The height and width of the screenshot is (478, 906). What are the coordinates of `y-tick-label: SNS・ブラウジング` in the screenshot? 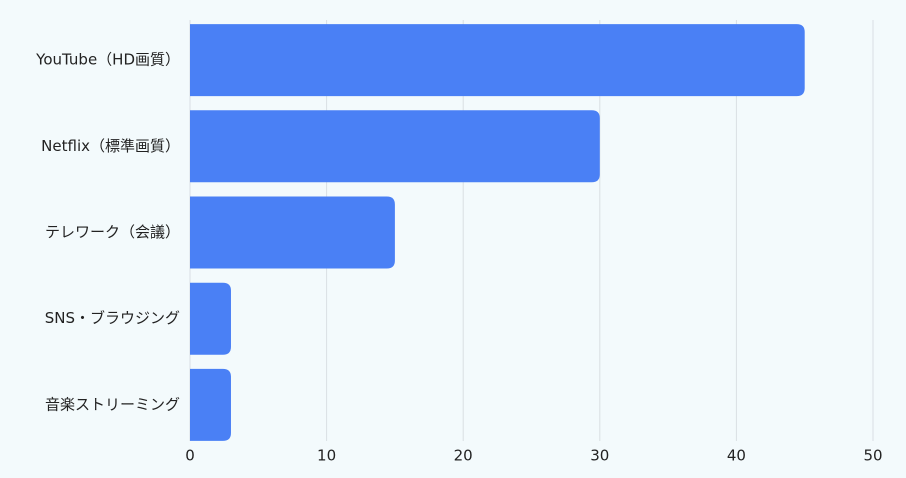 It's located at (112, 318).